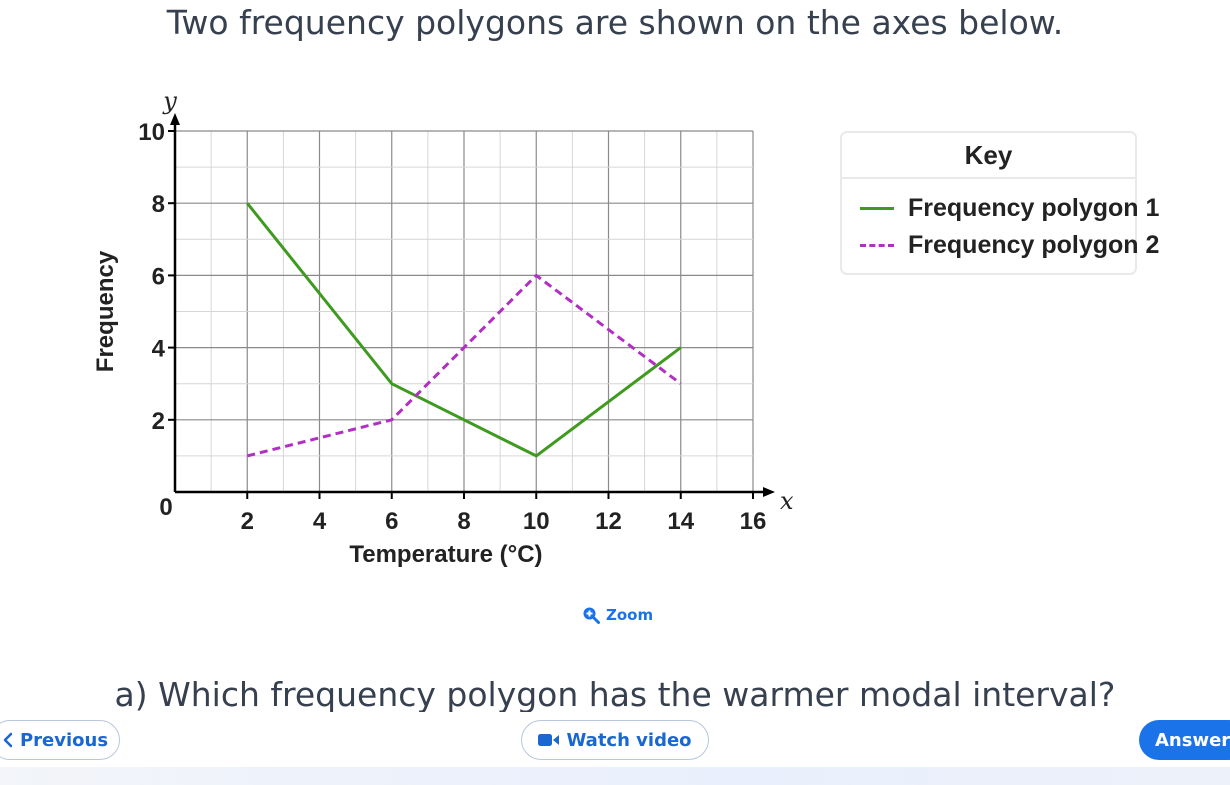 The height and width of the screenshot is (785, 1230). What do you see at coordinates (169, 101) in the screenshot?
I see `y-axis-symbol: y` at bounding box center [169, 101].